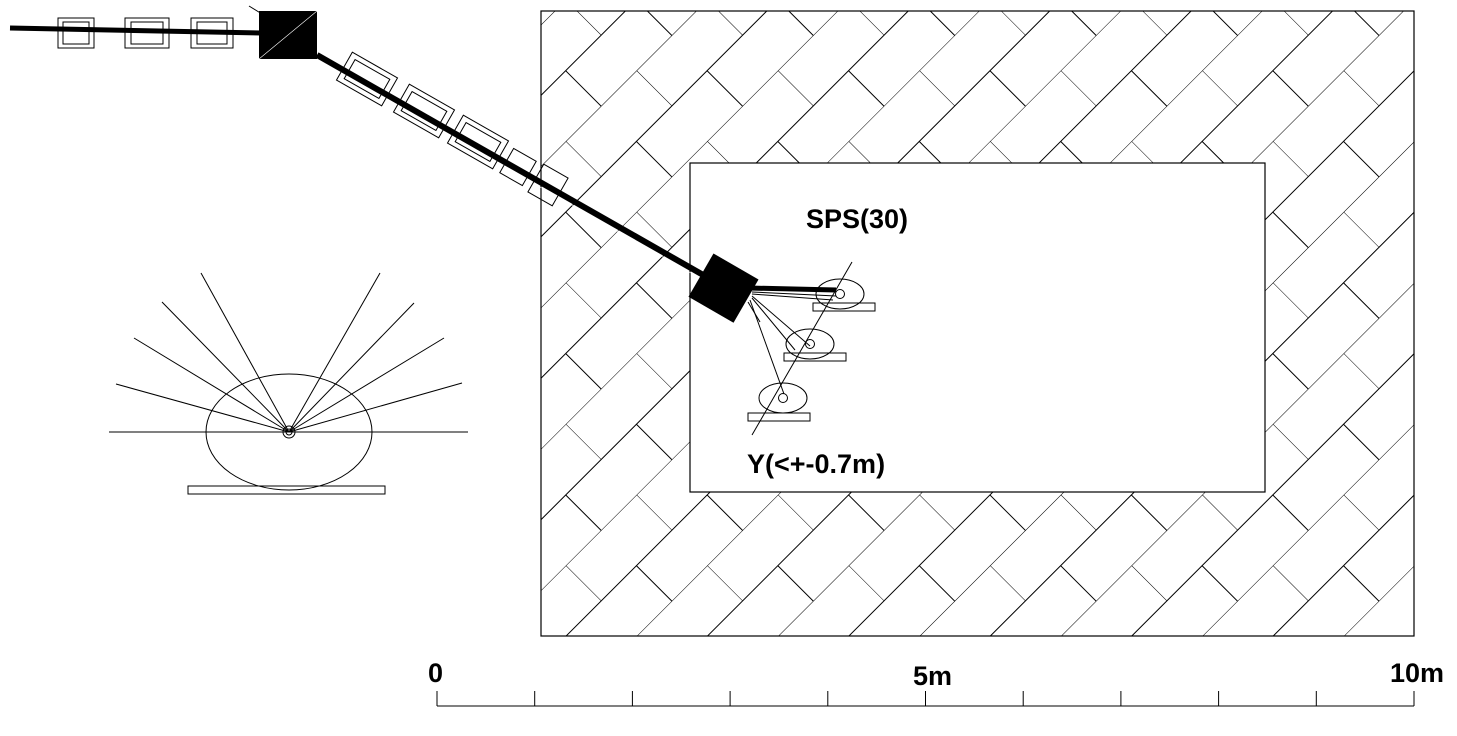 This screenshot has width=1457, height=736. Describe the element at coordinates (816, 464) in the screenshot. I see `y-range-label: Y(<+-0.7m)` at that location.